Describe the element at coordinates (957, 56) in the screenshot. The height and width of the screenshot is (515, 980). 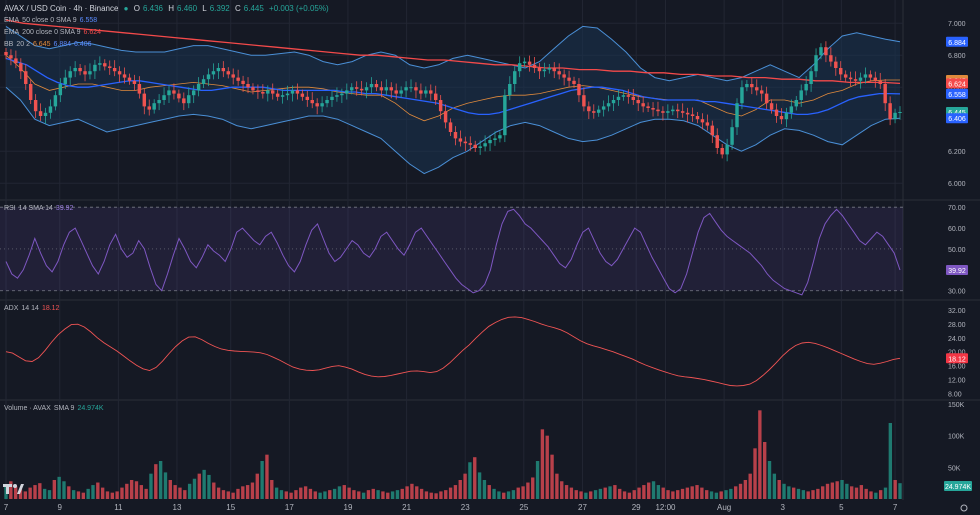
I see `price-tick-label: 6.800` at that location.